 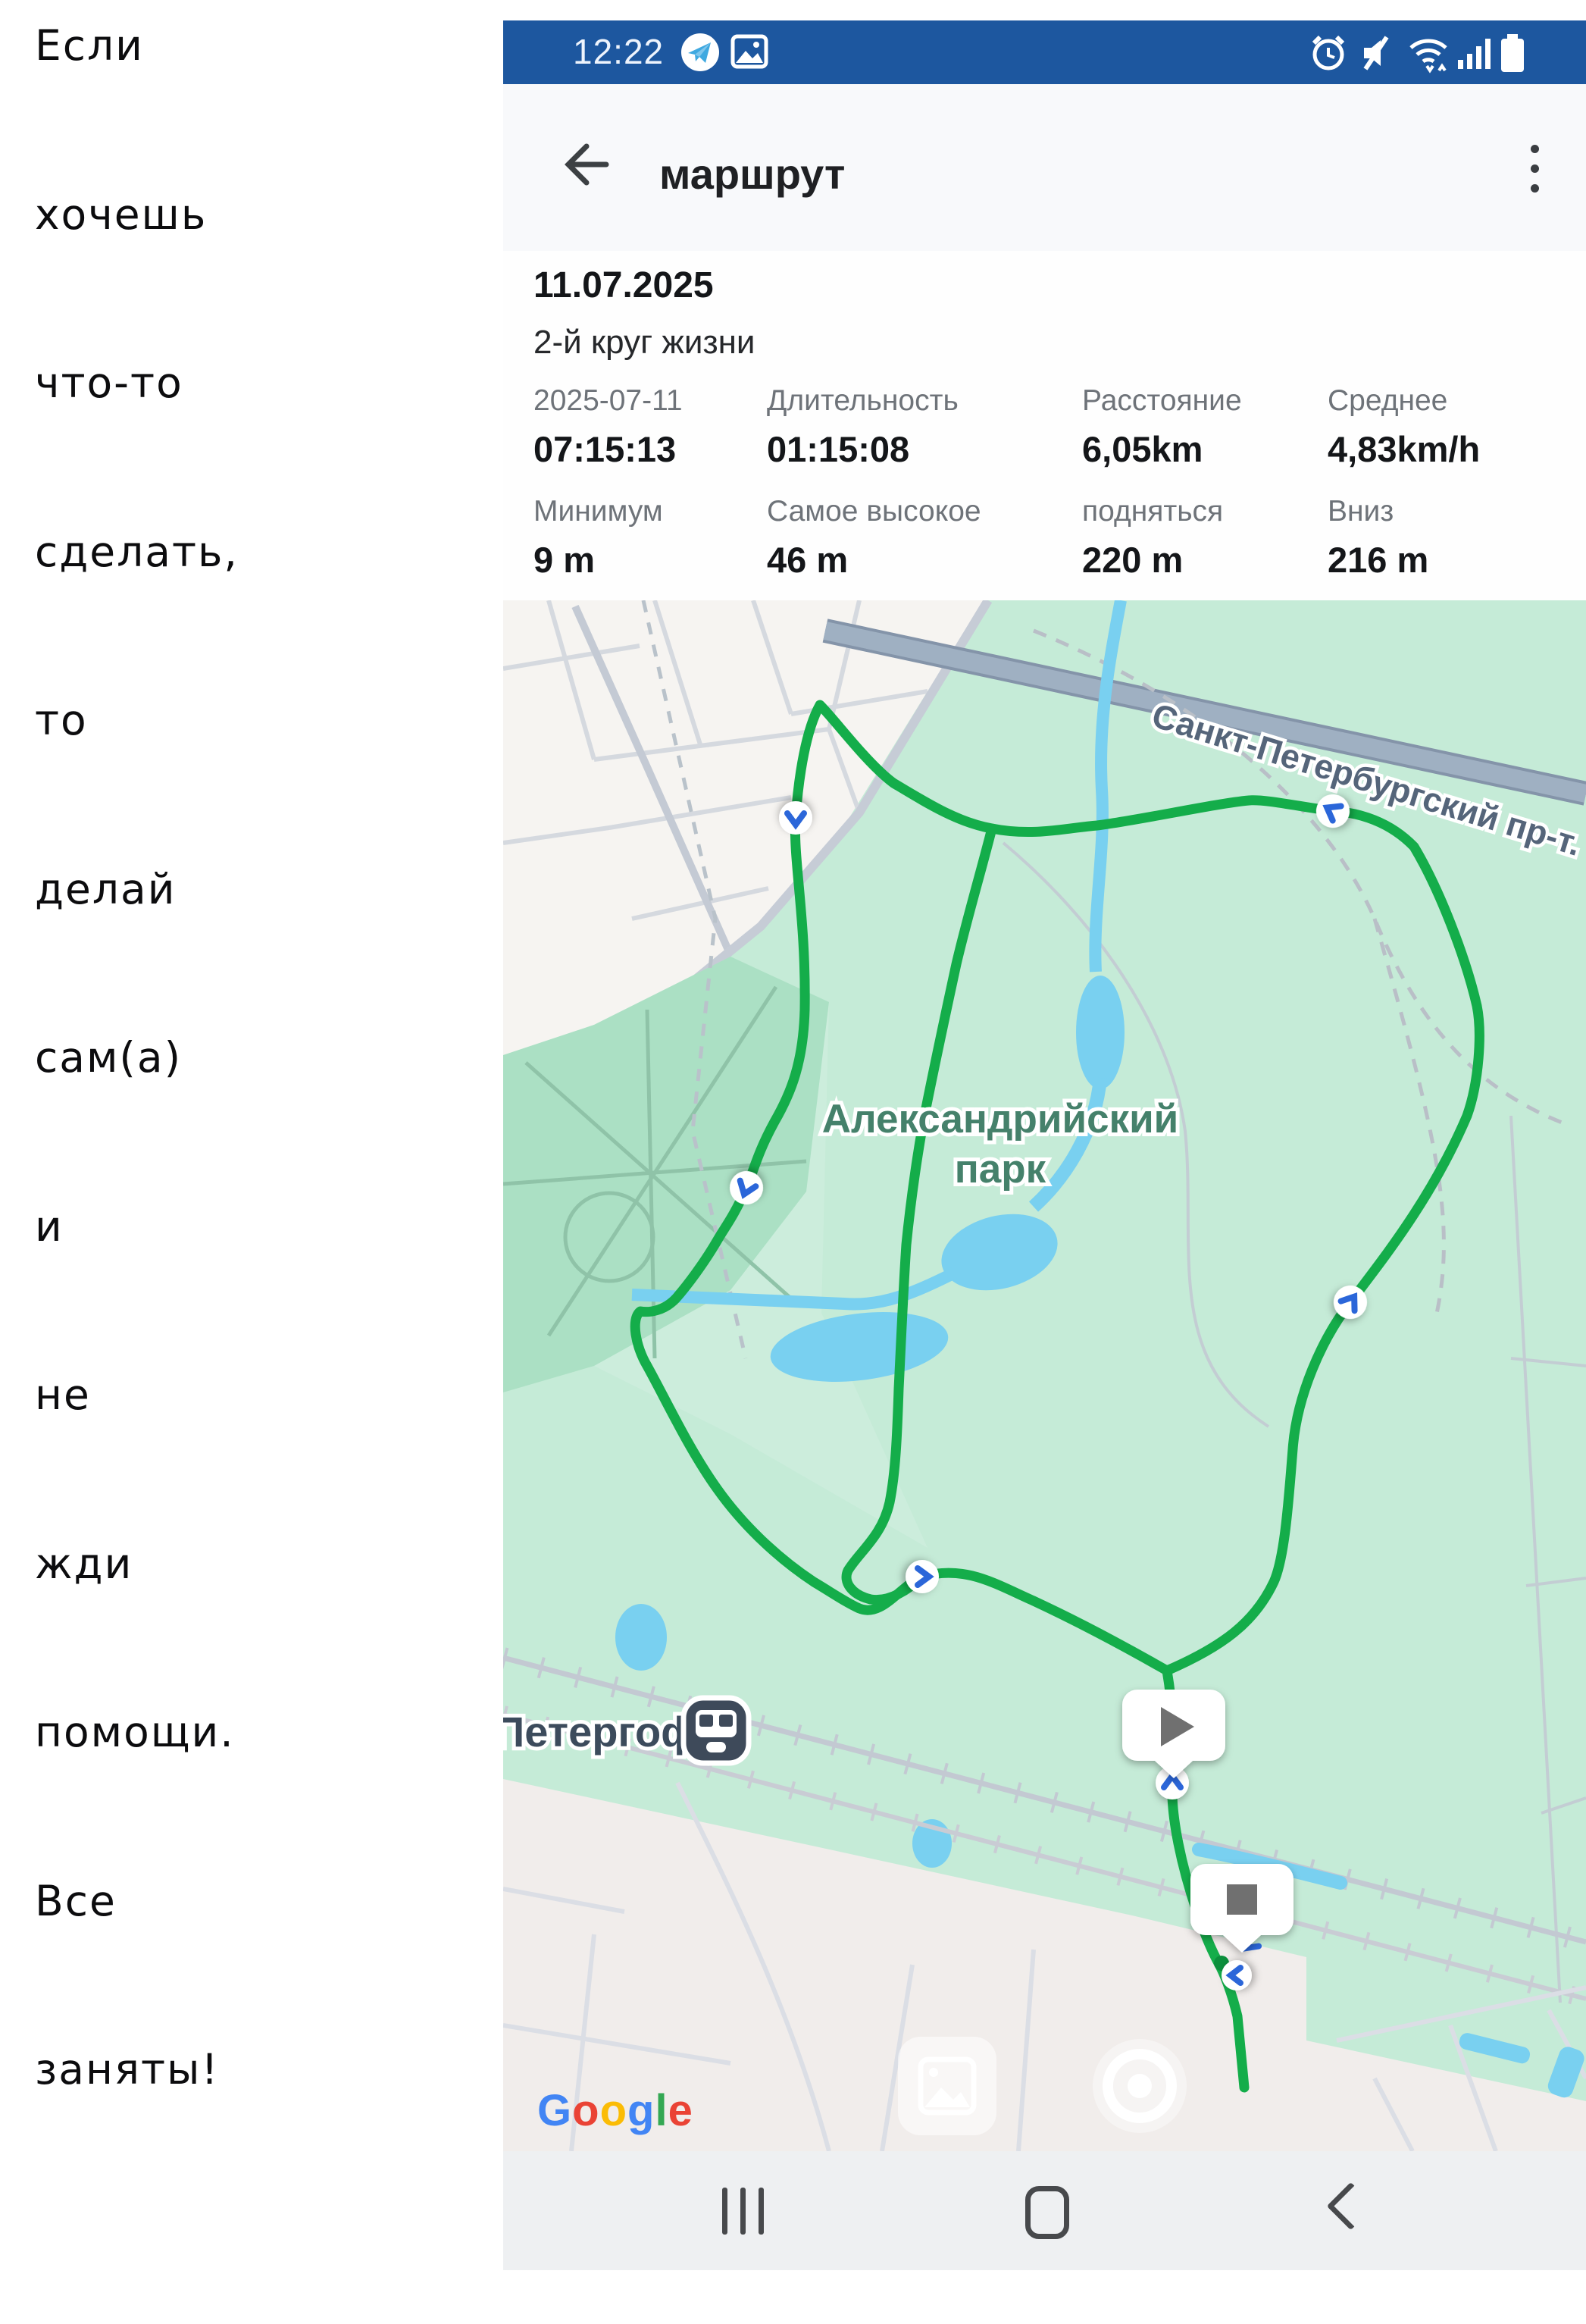 I want to click on quote-word: жди, so click(x=84, y=1563).